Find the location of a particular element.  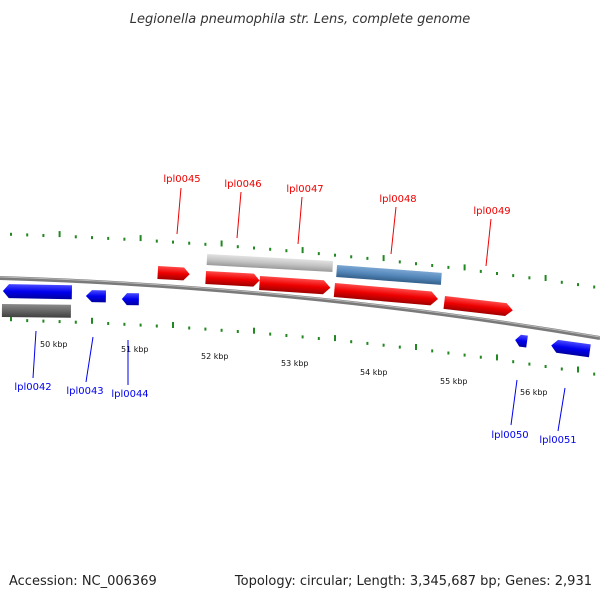

reverse-gene-labels: lpl0042 lpl0043 lpl0044 lpl0050 lpl0051 is located at coordinates (295, 414).